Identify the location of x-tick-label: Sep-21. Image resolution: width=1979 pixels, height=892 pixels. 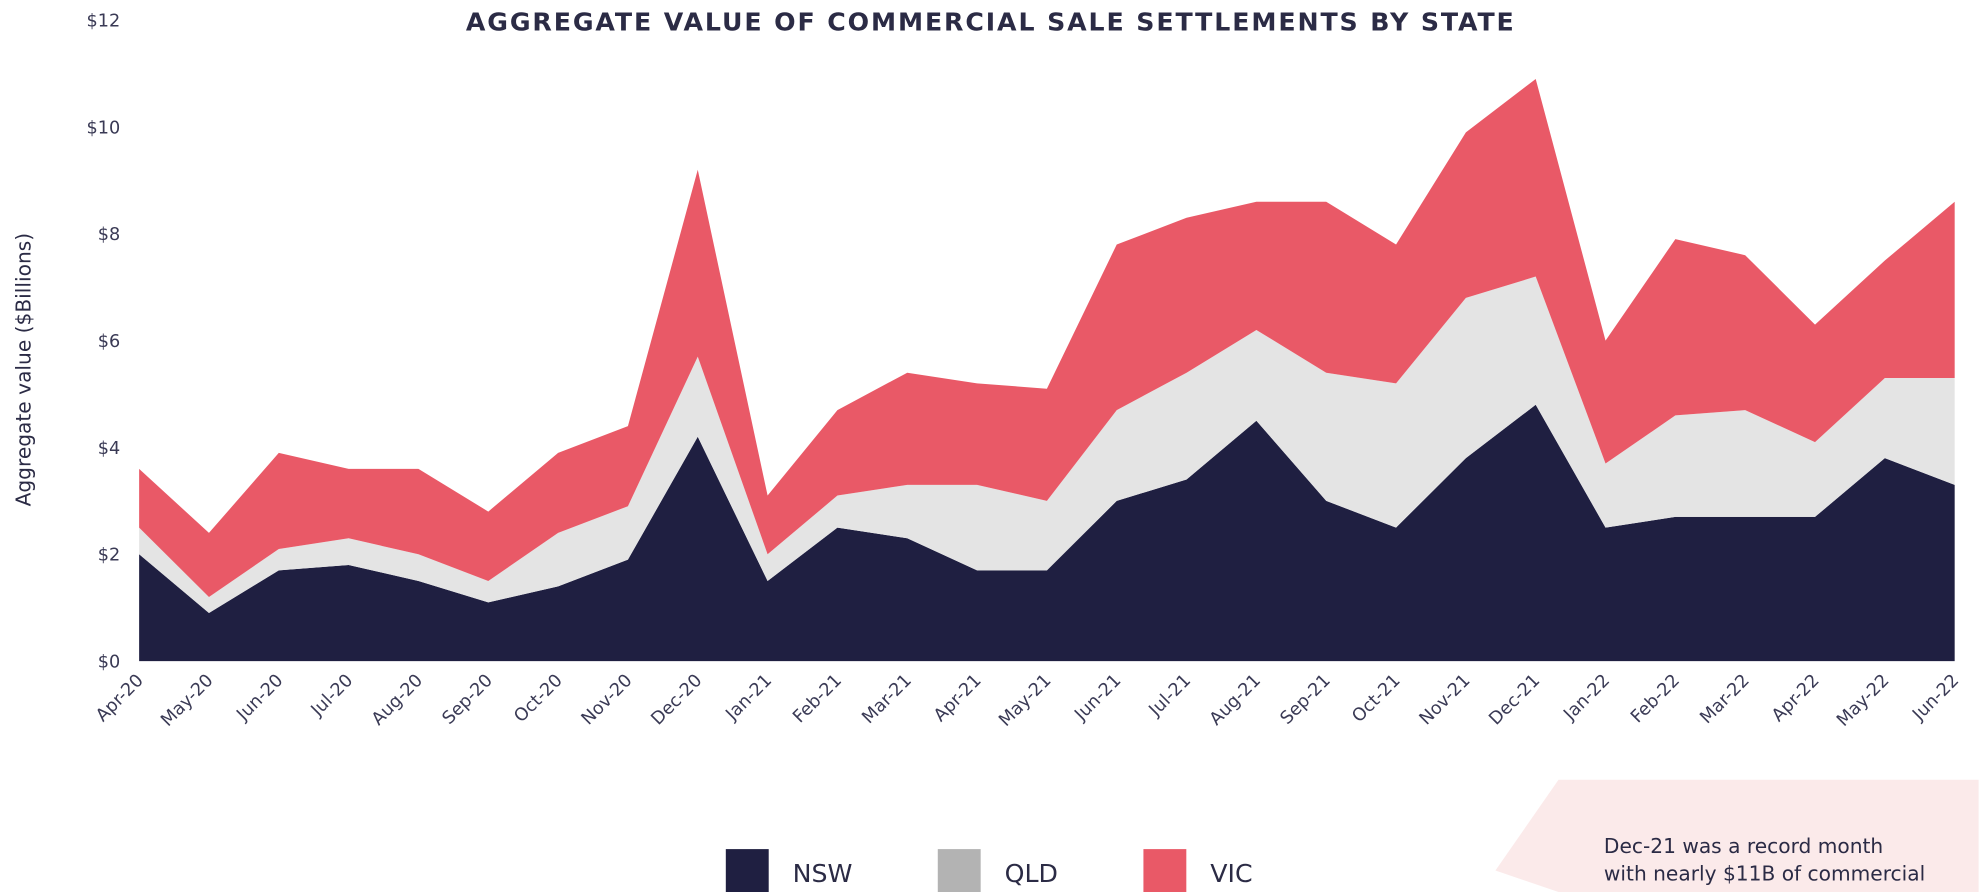
(1306, 700).